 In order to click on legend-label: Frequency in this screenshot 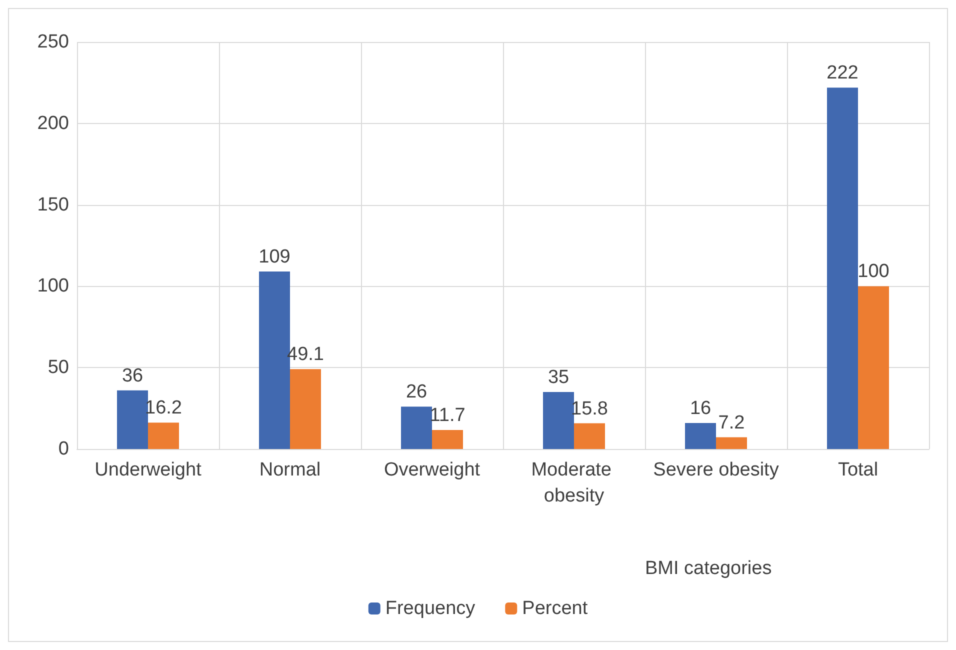, I will do `click(430, 608)`.